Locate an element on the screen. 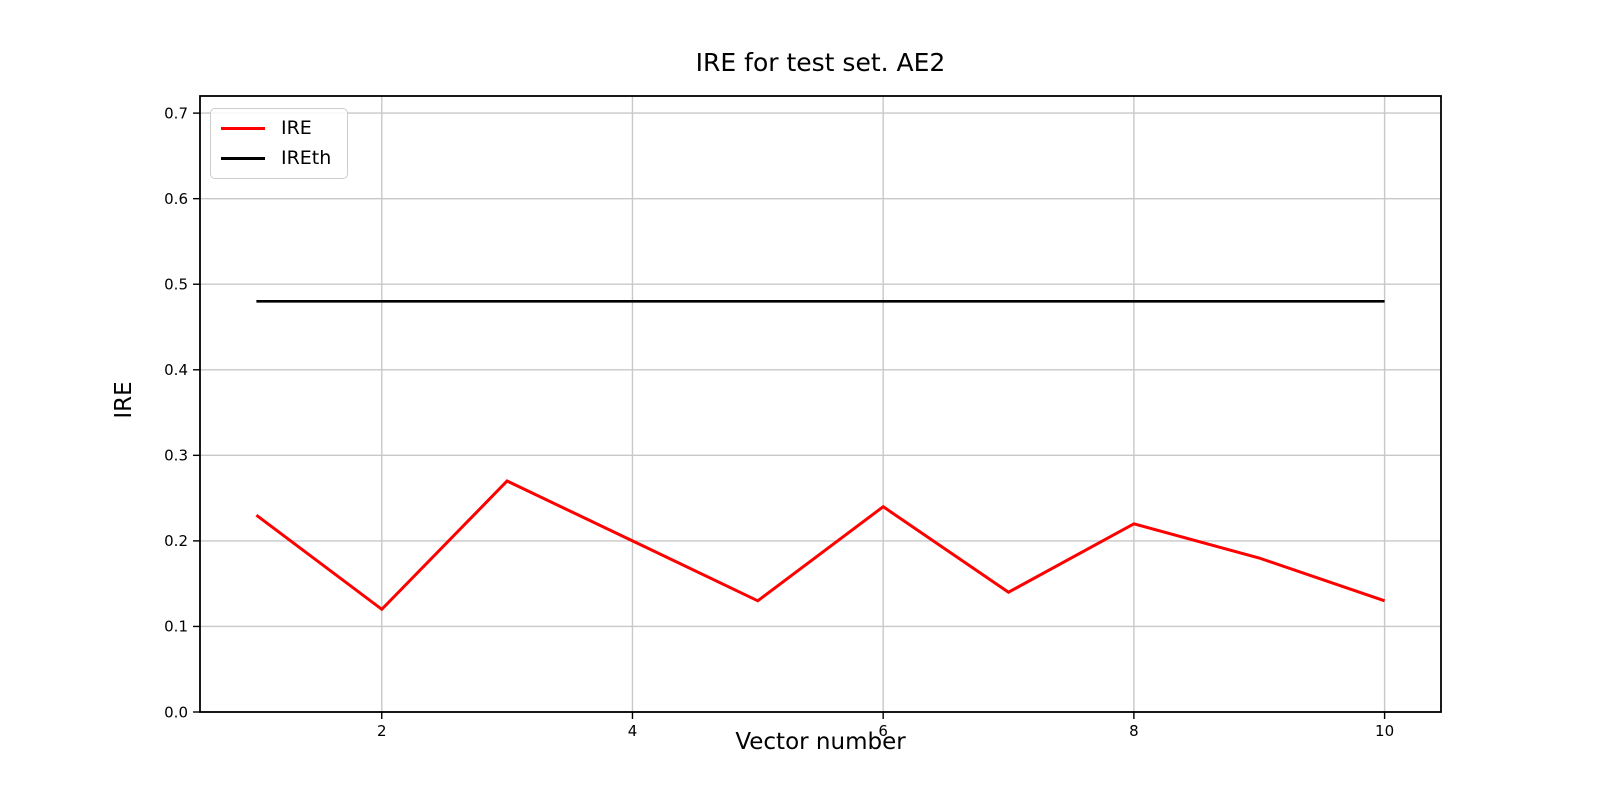  chart-title: IRE for test set. AE2 is located at coordinates (820, 62).